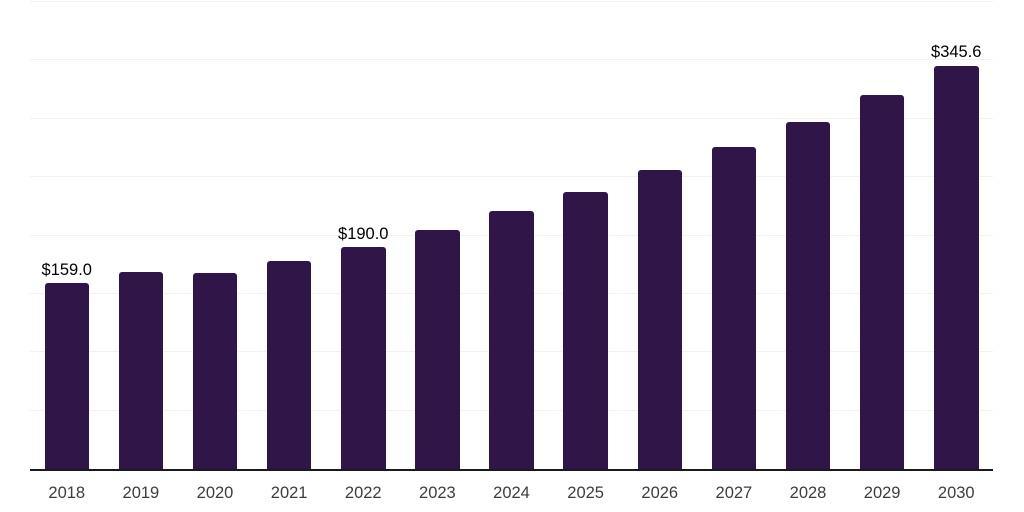 This screenshot has height=512, width=1024. Describe the element at coordinates (289, 493) in the screenshot. I see `x-tick-label: 2021` at that location.